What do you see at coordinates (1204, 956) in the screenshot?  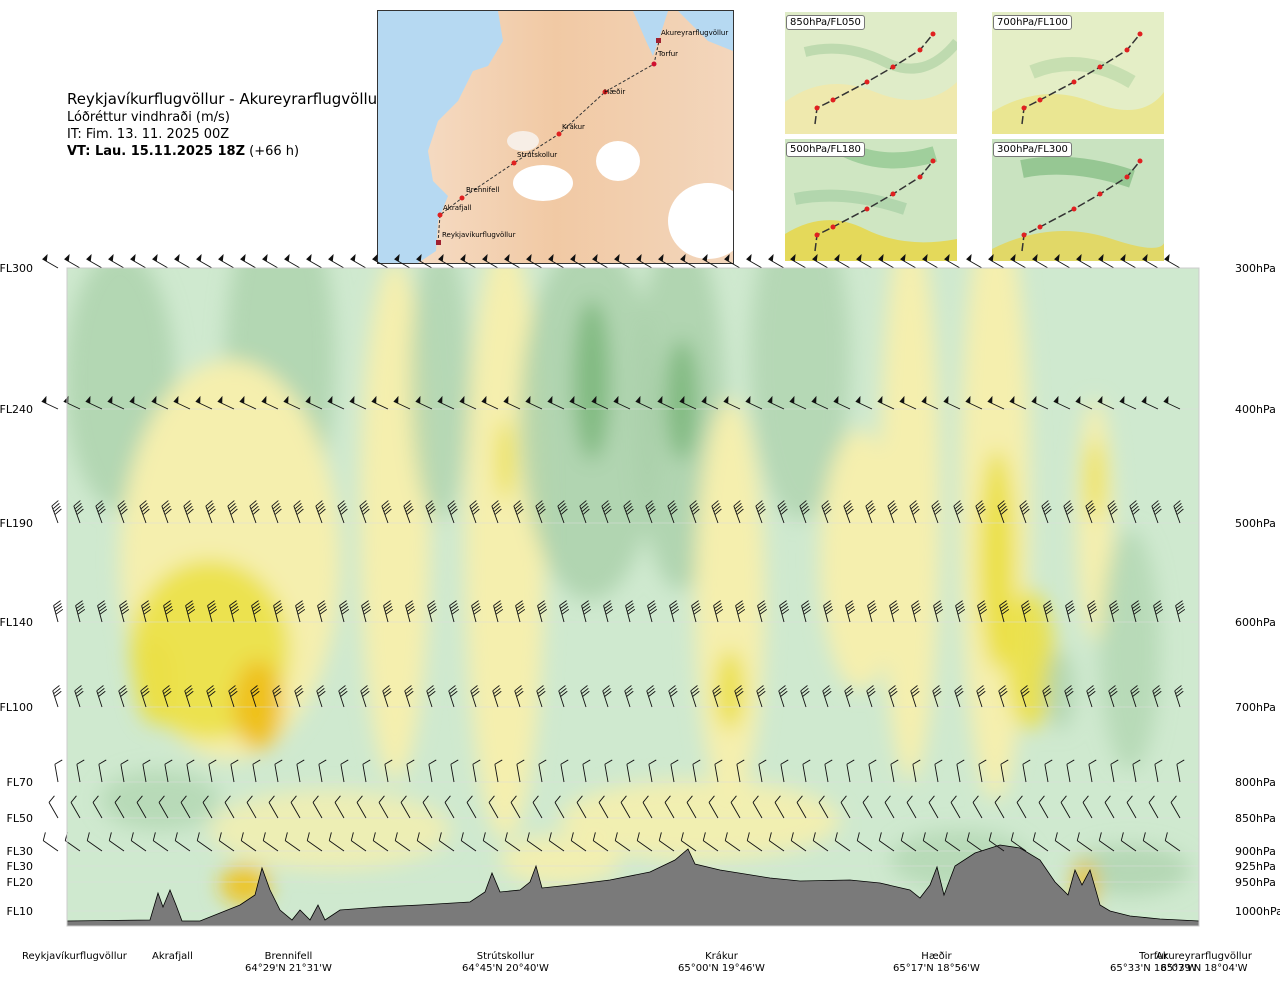 I see `station-name: Akureyrarflugvöllur` at bounding box center [1204, 956].